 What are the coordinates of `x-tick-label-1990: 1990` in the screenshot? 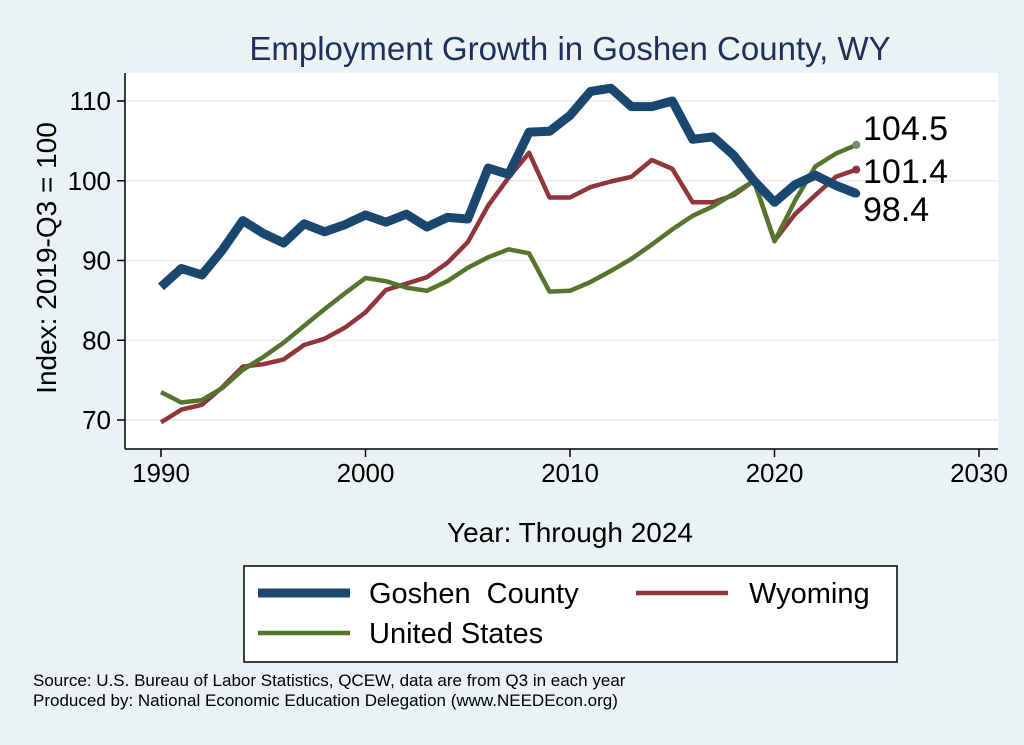 It's located at (161, 473).